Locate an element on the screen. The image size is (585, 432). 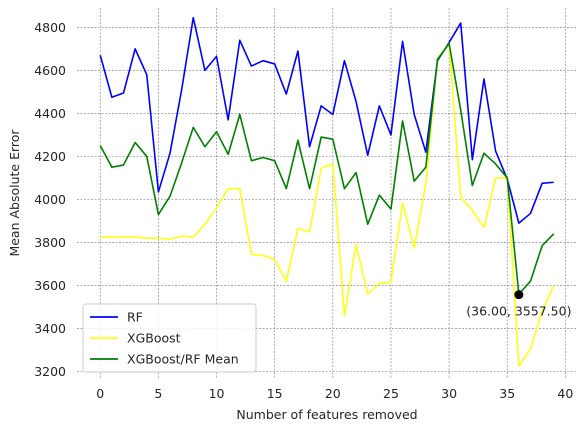
y-tick-label: 3800 is located at coordinates (50, 242).